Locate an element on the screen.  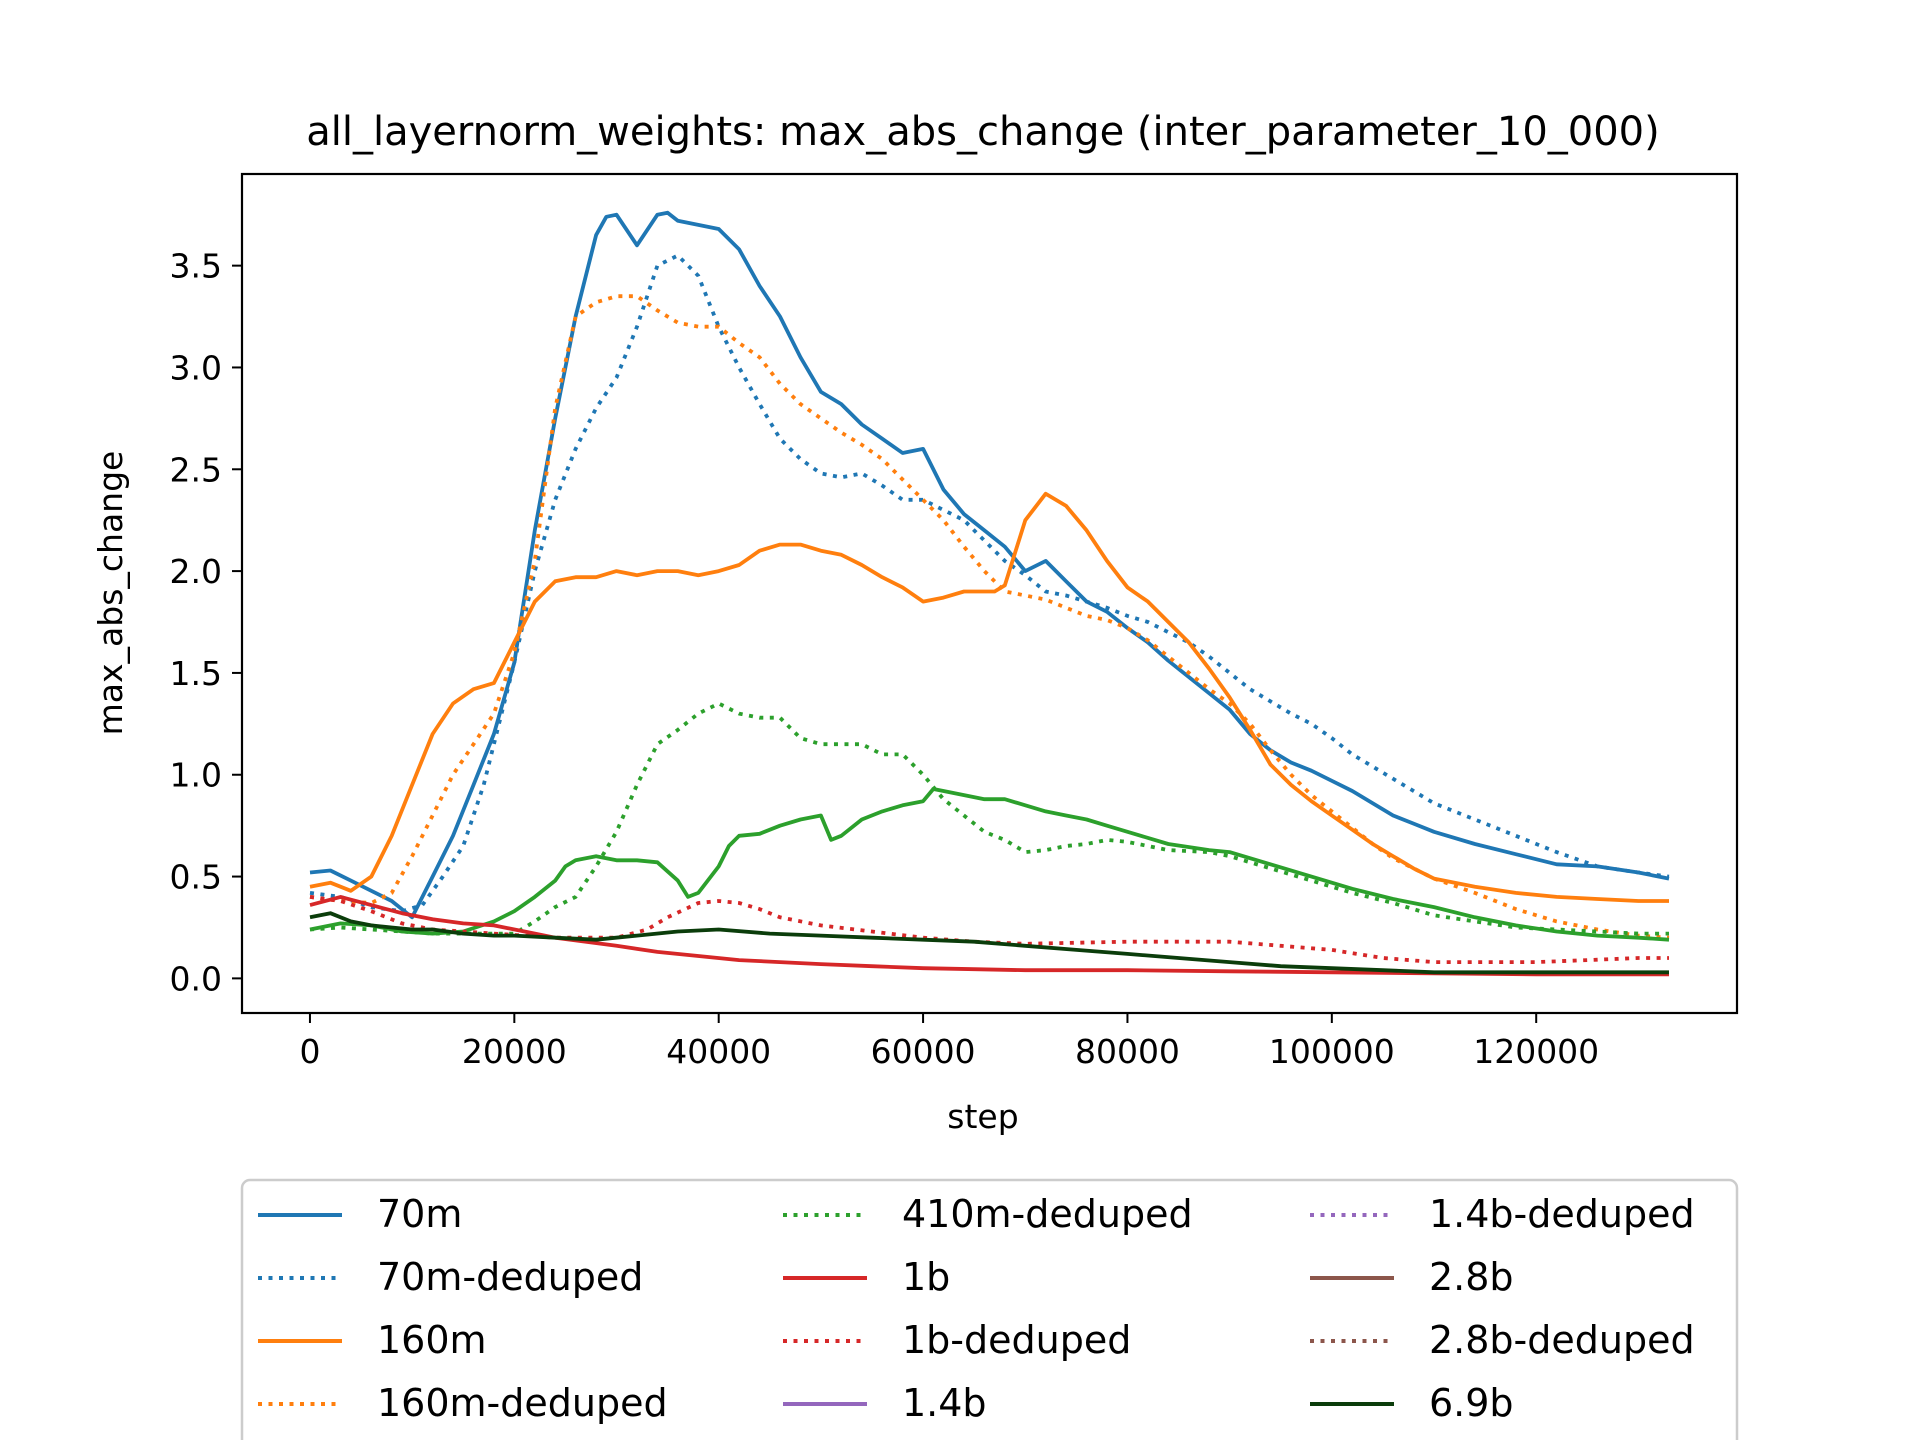
y-tick-label: 0.0 is located at coordinates (196, 978).